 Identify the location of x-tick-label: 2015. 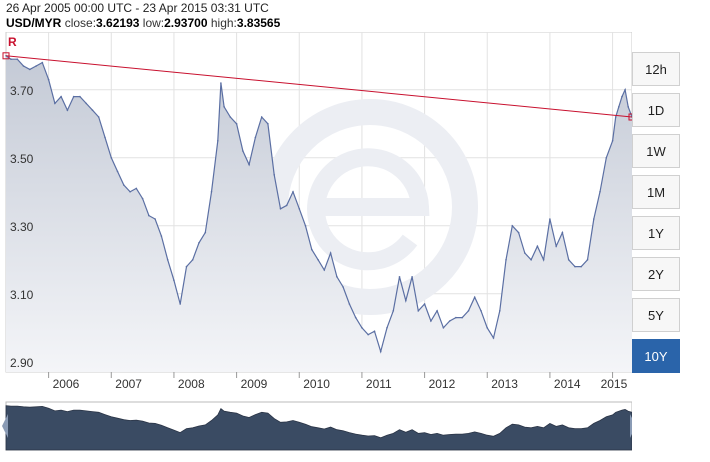
(614, 384).